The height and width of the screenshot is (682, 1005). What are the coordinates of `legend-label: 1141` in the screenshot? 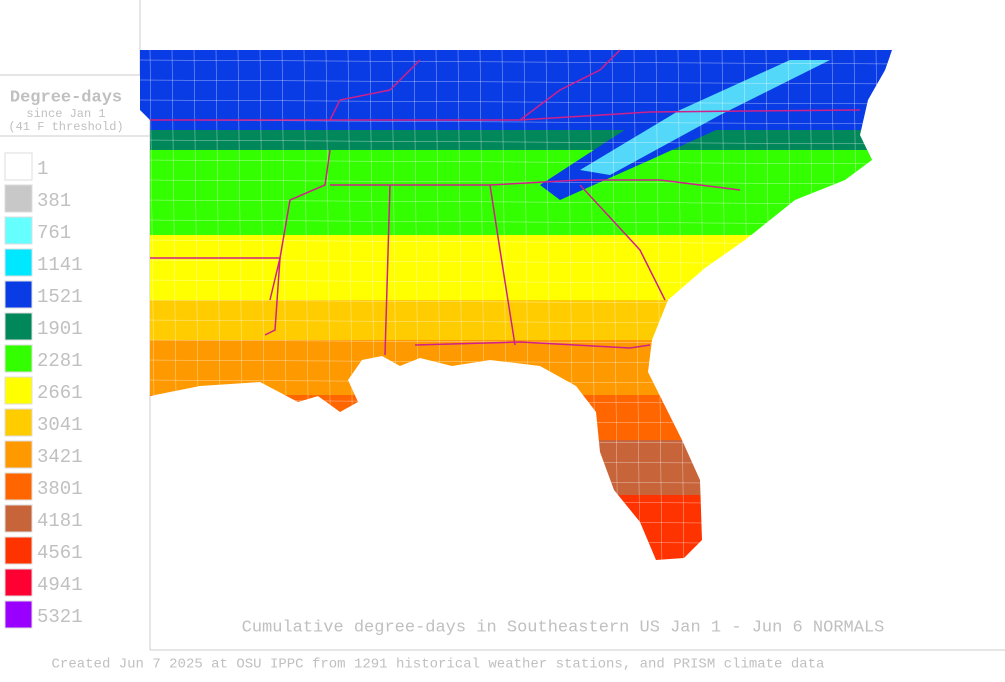 It's located at (60, 265).